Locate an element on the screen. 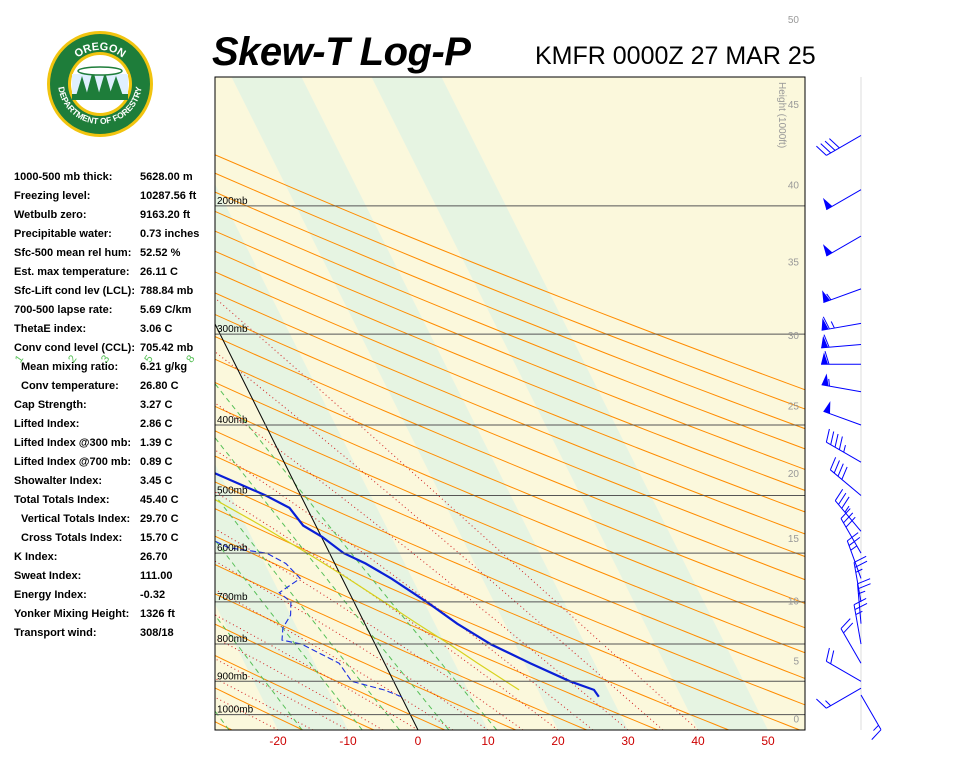  mixing-ratio-label: 5 is located at coordinates (148, 359).